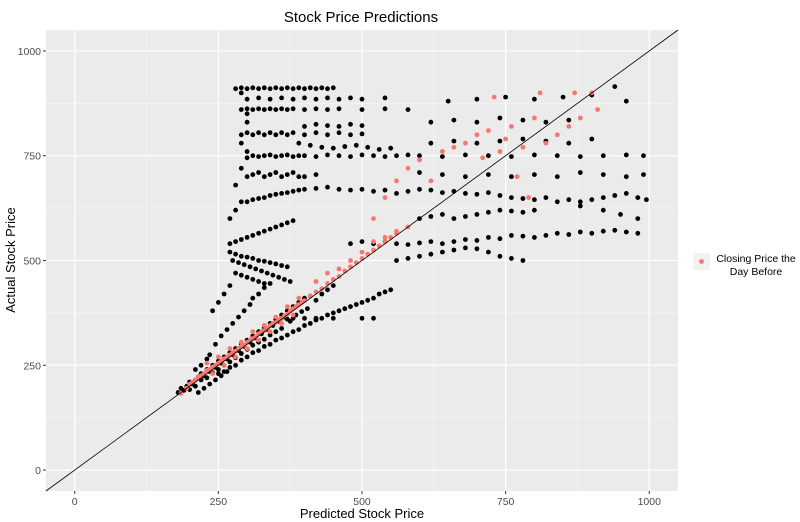  I want to click on x-tick-label: 500, so click(362, 502).